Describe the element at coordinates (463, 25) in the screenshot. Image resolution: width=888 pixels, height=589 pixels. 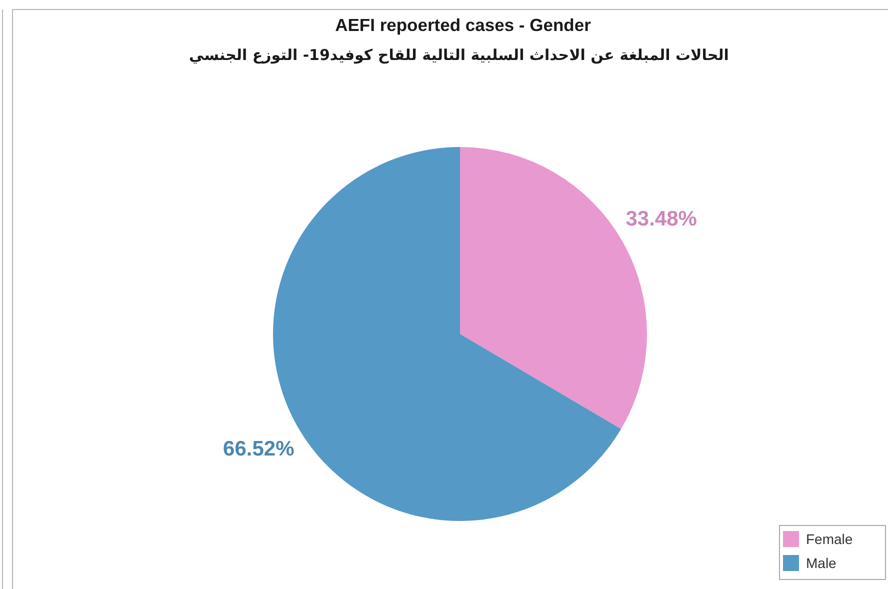
I see `chart-title: AEFI repoerted cases - Gender` at that location.